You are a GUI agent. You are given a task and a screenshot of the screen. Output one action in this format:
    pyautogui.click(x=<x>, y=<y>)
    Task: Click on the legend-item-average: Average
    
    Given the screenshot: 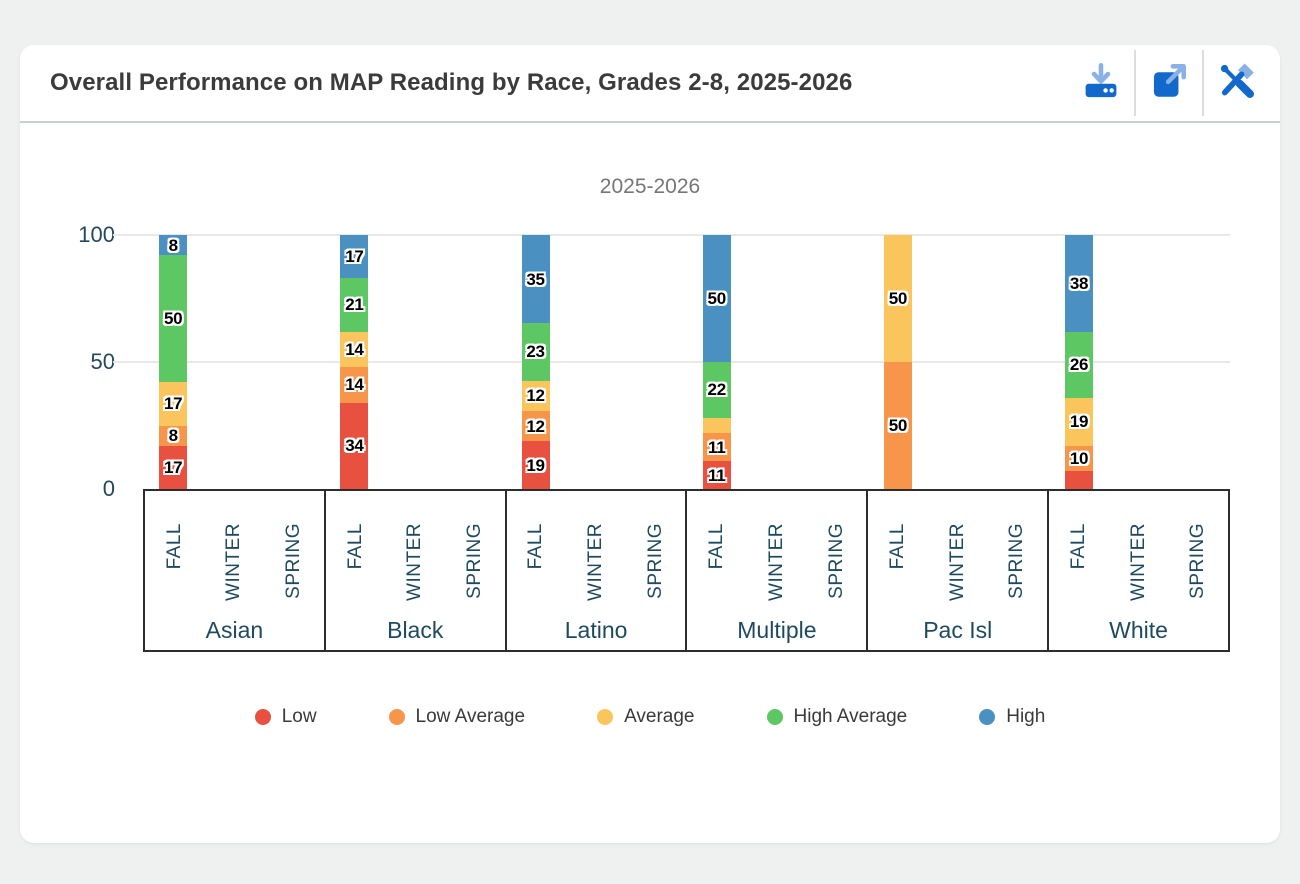 What is the action you would take?
    pyautogui.click(x=646, y=717)
    